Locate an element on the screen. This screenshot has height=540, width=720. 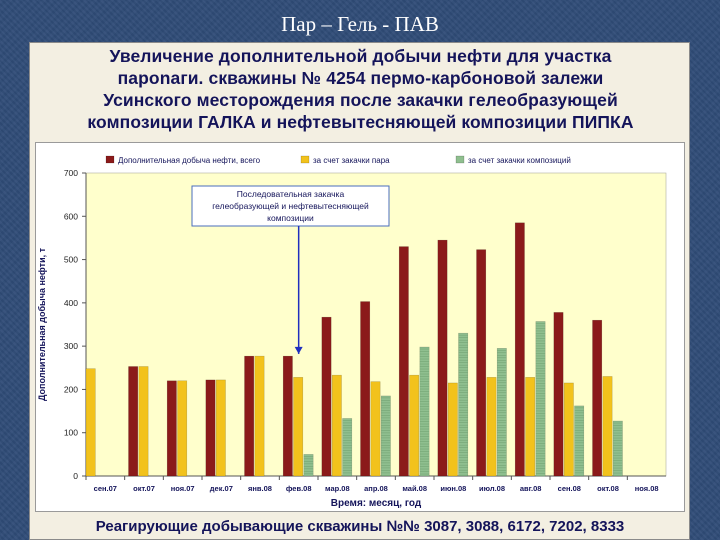
annotation-text: гелеобразующей и нефтевытесняющей is located at coordinates (290, 206).